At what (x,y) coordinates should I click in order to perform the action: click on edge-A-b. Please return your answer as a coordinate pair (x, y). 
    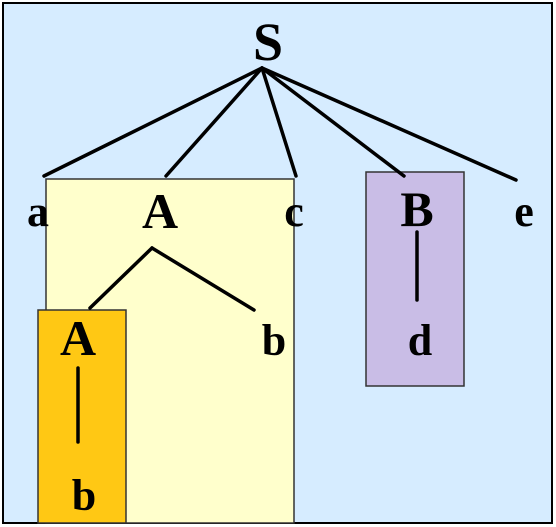
    Looking at the image, I should click on (203, 279).